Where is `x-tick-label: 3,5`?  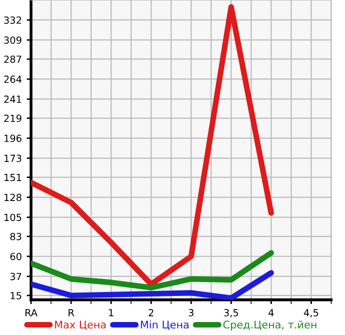
x-tick-label: 3,5 is located at coordinates (231, 313).